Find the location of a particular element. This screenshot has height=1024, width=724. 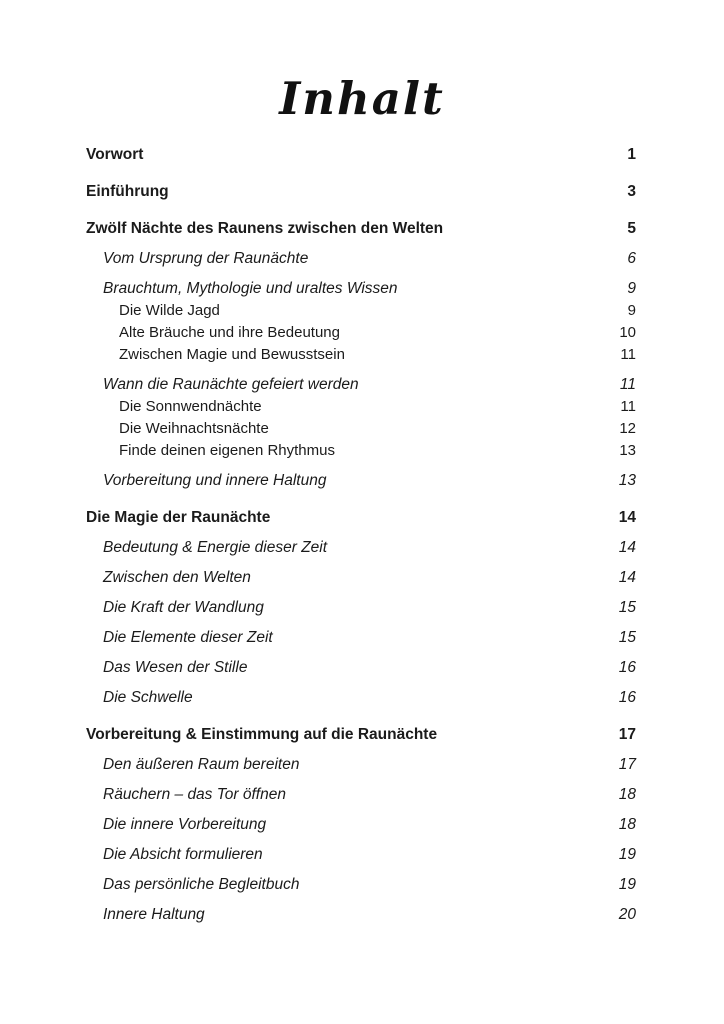

toc-entry-page: 1 is located at coordinates (631, 154).